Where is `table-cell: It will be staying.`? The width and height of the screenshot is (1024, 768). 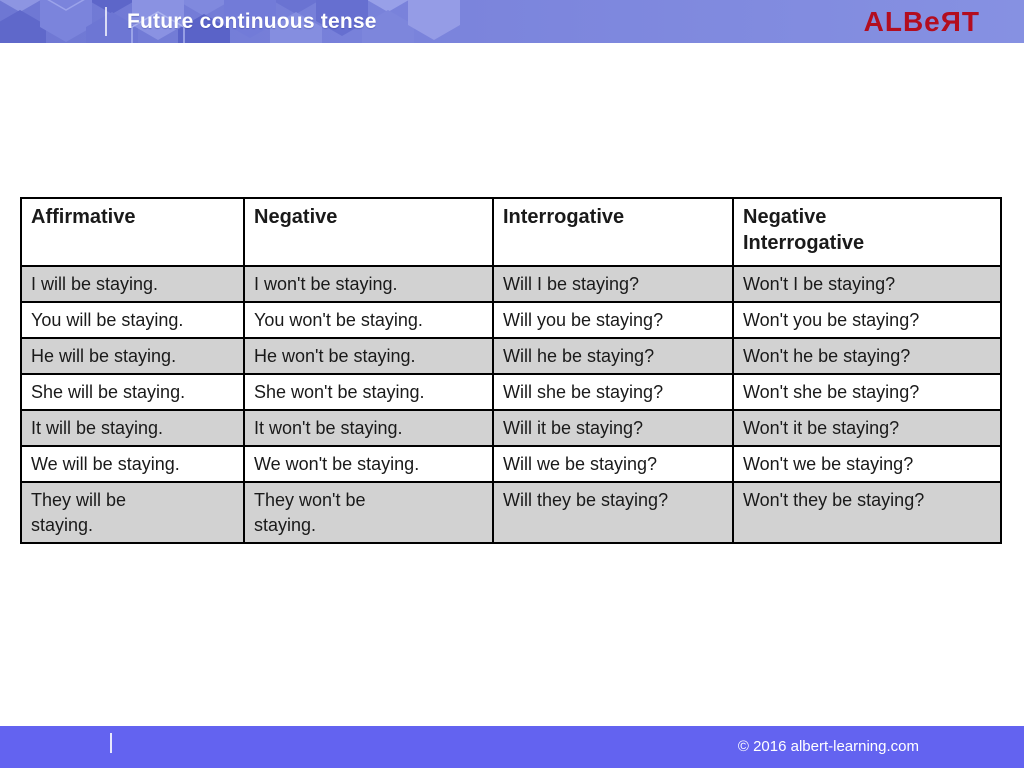 table-cell: It will be staying. is located at coordinates (132, 428).